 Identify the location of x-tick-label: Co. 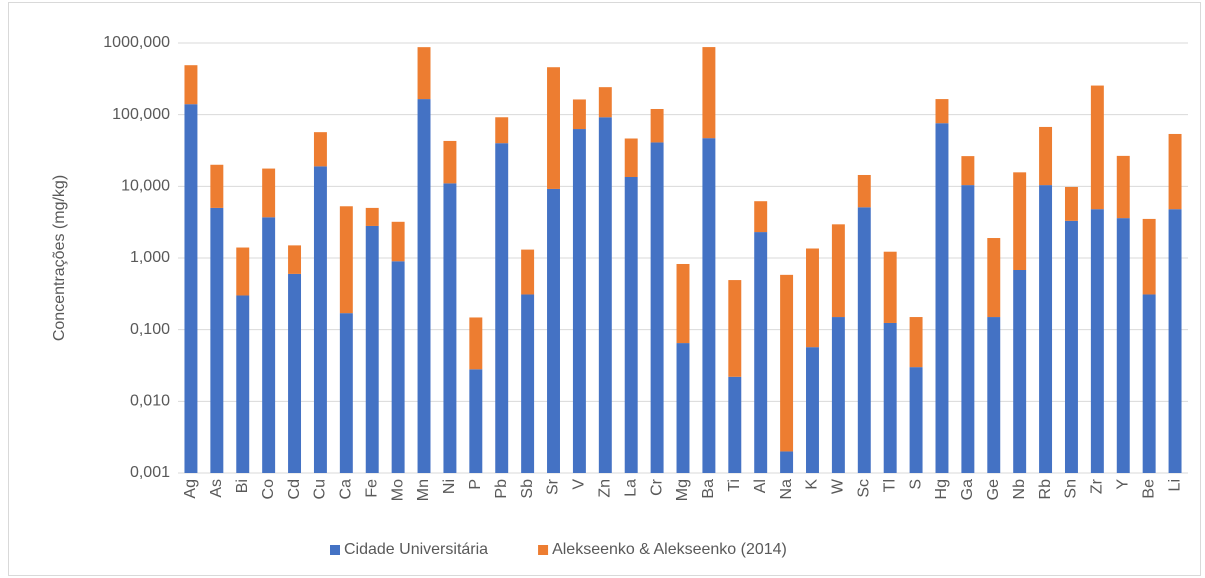
(268, 489).